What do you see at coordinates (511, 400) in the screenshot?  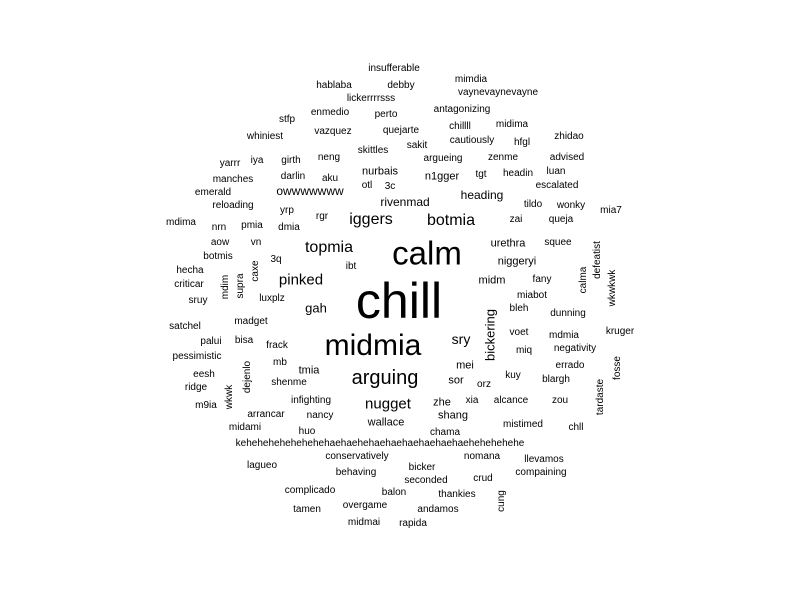 I see `word: alcance` at bounding box center [511, 400].